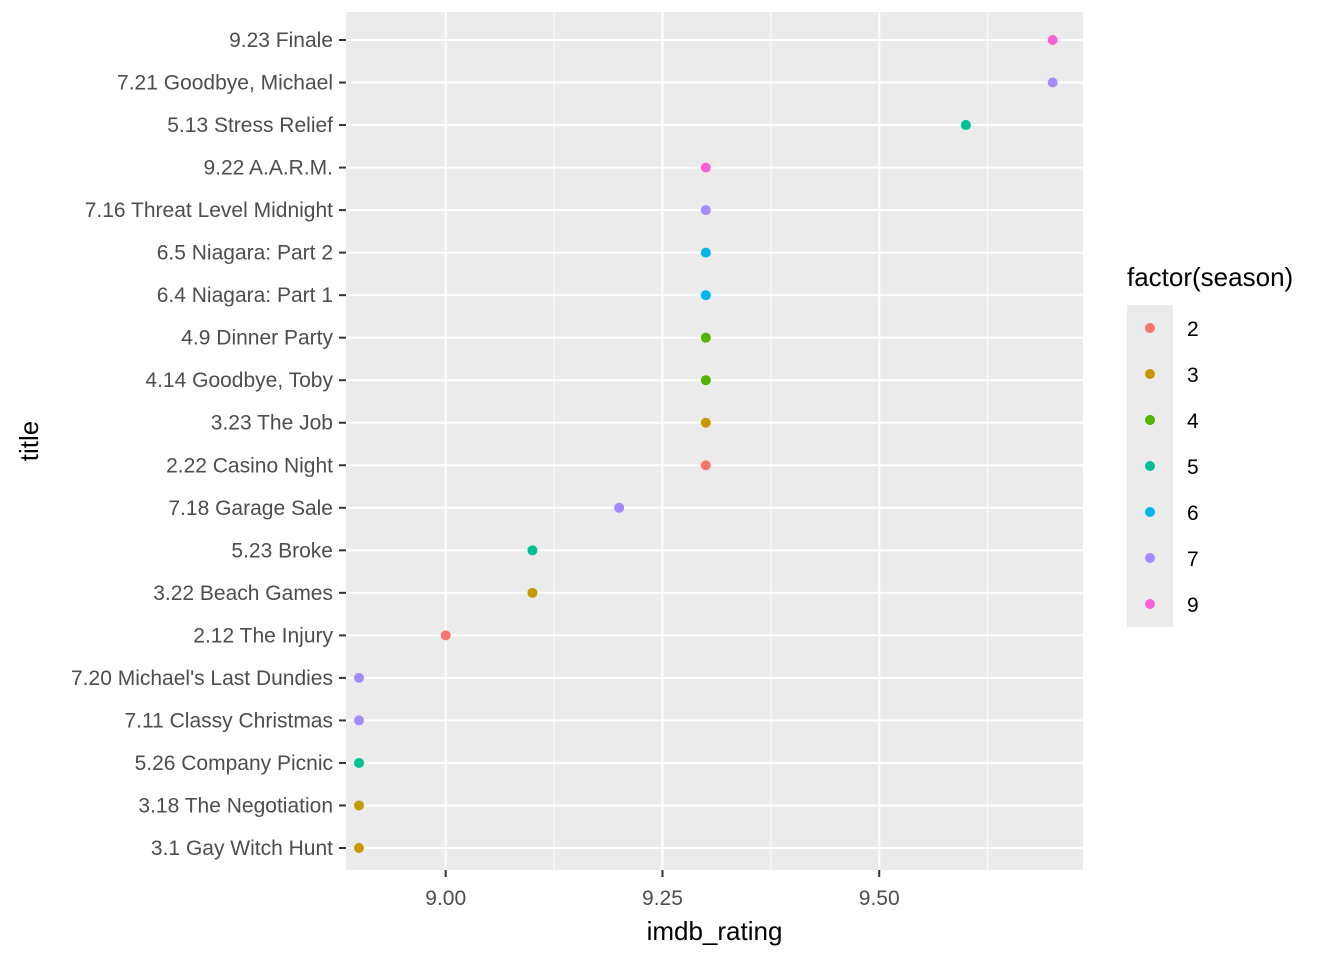  I want to click on x-tick-label: 9.25, so click(662, 898).